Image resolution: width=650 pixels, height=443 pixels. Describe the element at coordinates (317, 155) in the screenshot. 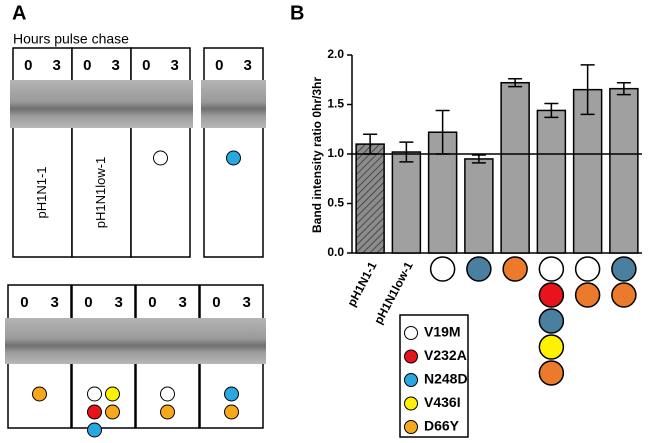

I see `y-axis-label: Band intensity ratio 0hr/3hr` at that location.